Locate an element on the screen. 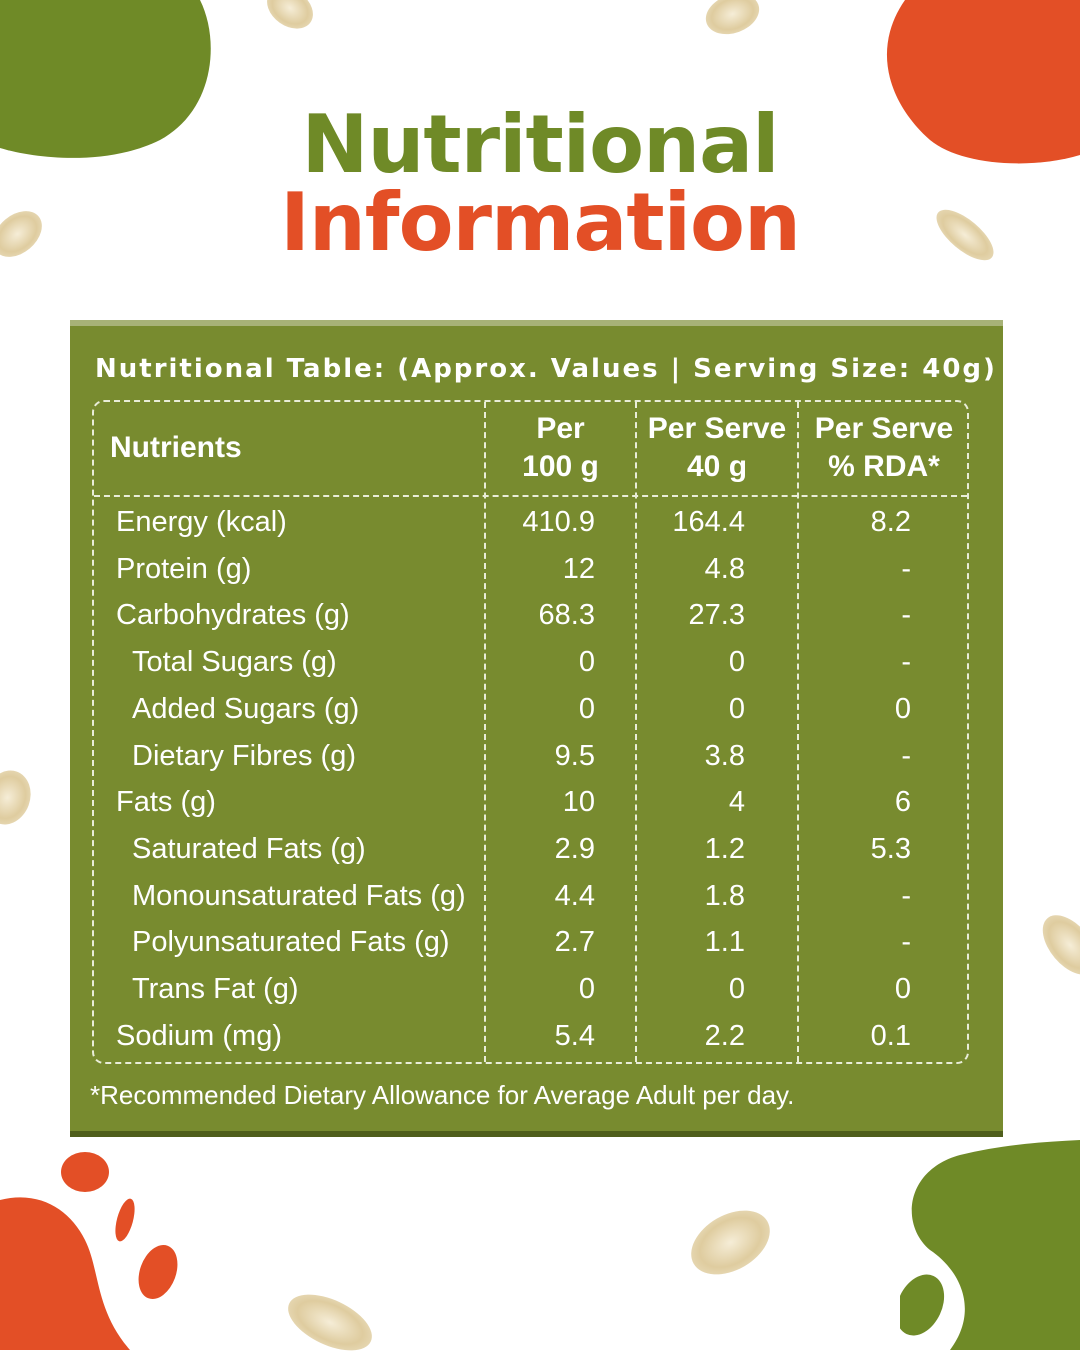  nutrient-name: Fats (g) is located at coordinates (166, 802).